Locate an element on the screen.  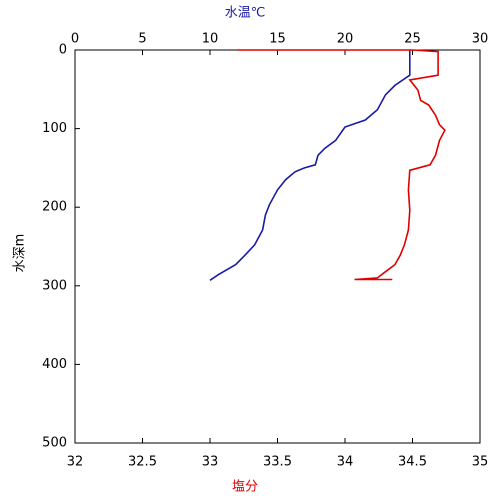
y-tick-label: 300 is located at coordinates (54, 285).